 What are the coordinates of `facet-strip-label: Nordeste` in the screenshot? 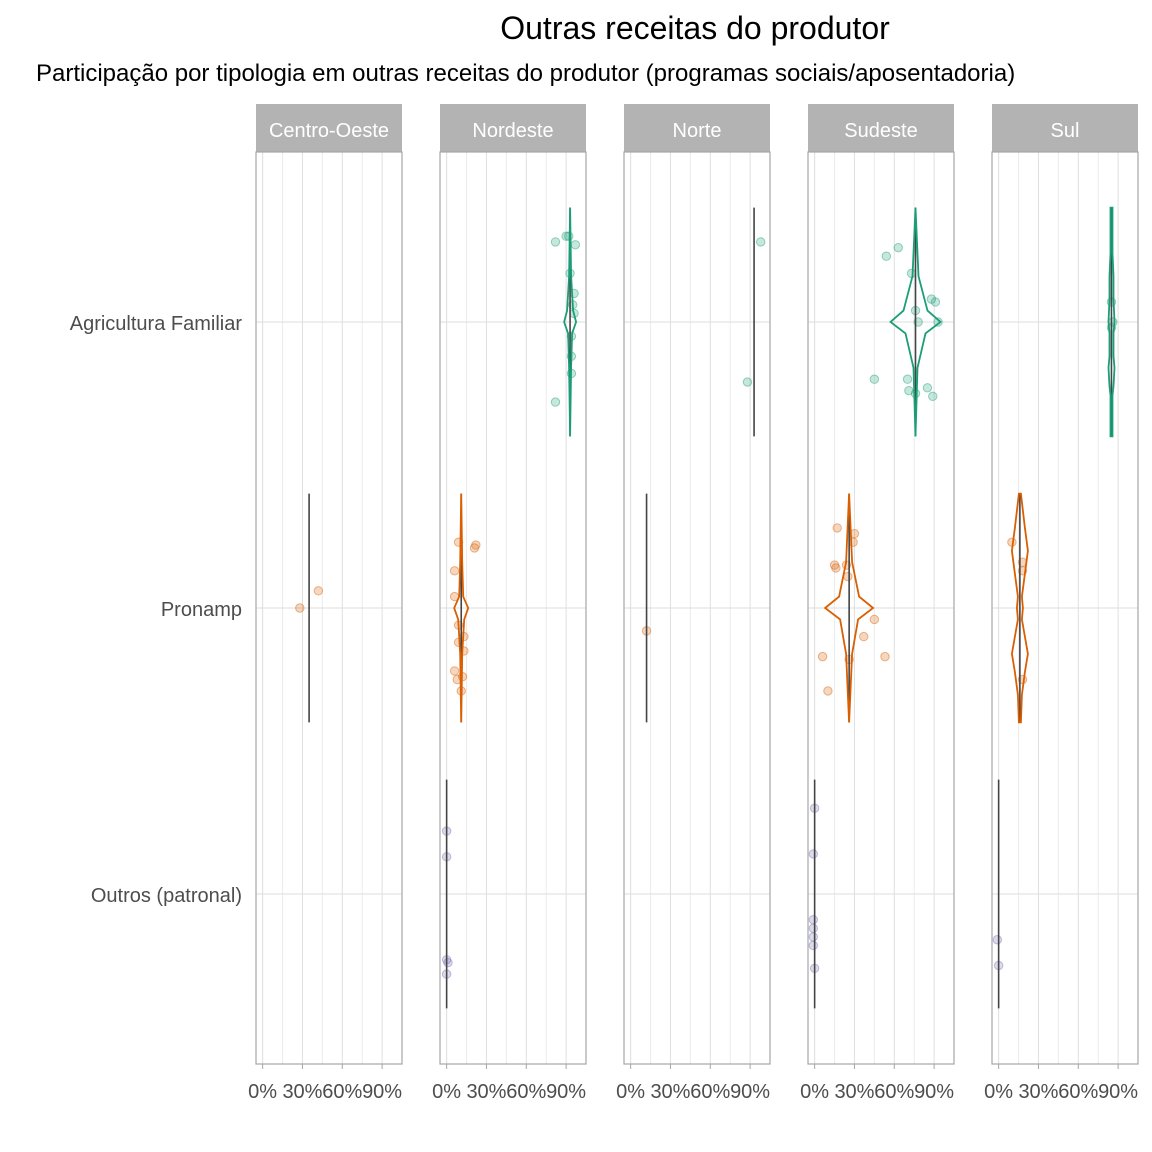 It's located at (512, 131).